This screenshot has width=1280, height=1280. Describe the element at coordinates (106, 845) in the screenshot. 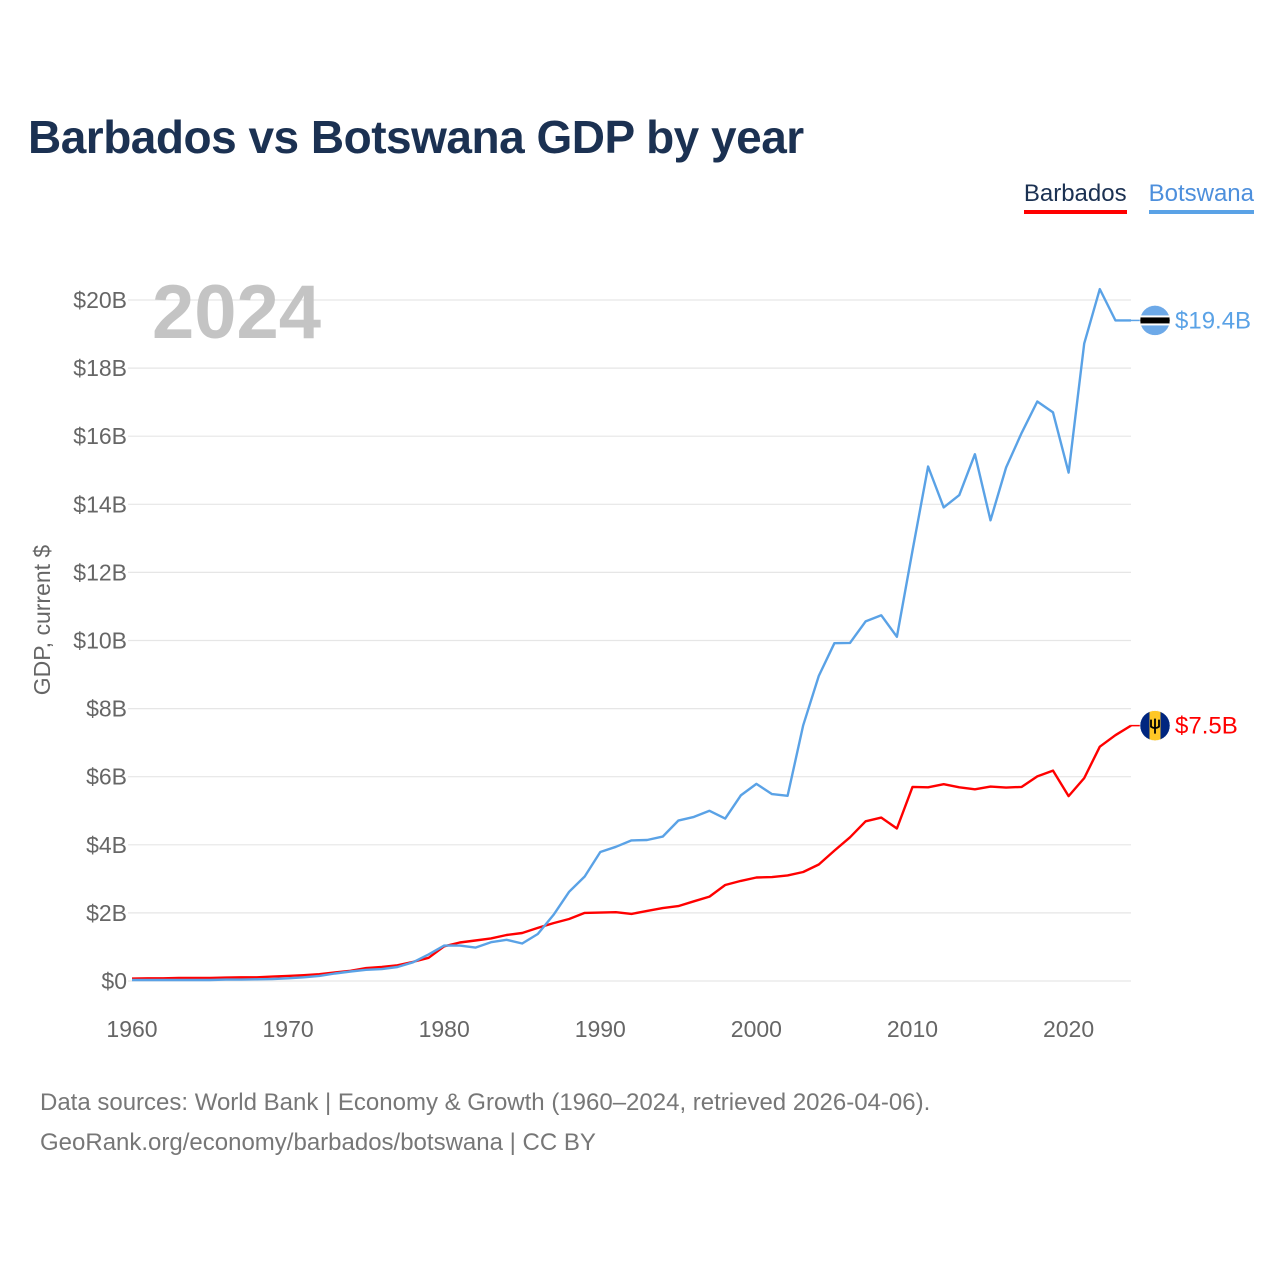

I see `y-tick-label: $4B` at that location.